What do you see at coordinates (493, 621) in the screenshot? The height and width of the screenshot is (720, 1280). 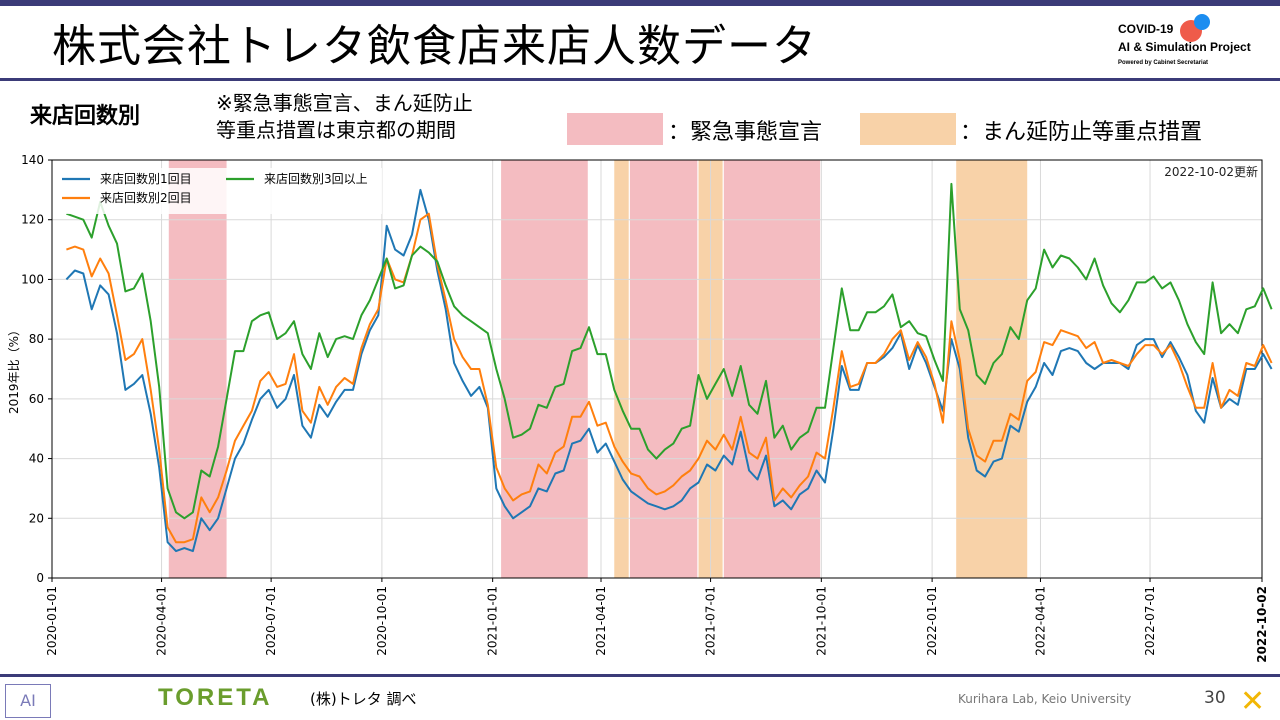 I see `x-tick-label: 2021-01-01` at bounding box center [493, 621].